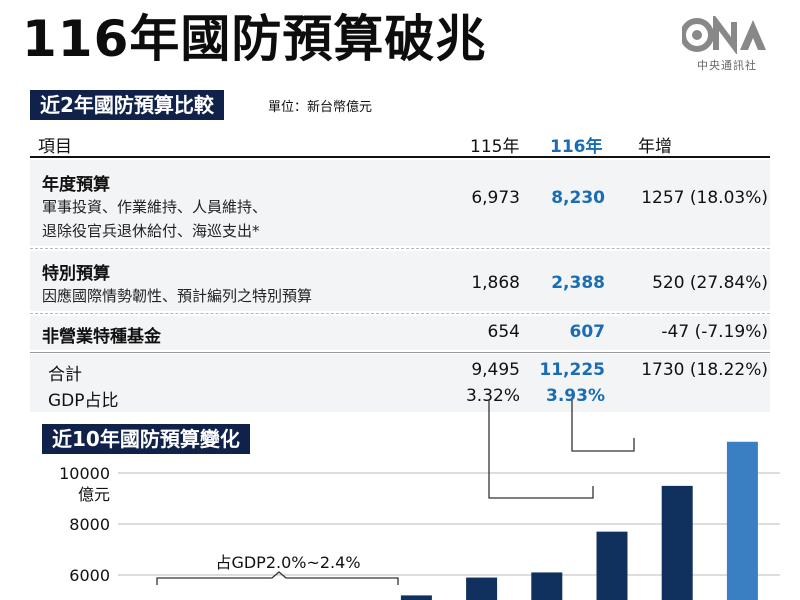 This screenshot has width=800, height=600. What do you see at coordinates (579, 520) in the screenshot?
I see `chart-bars` at bounding box center [579, 520].